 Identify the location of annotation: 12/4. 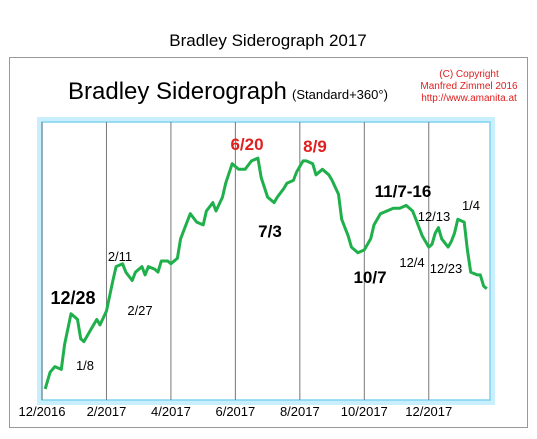
(411, 262).